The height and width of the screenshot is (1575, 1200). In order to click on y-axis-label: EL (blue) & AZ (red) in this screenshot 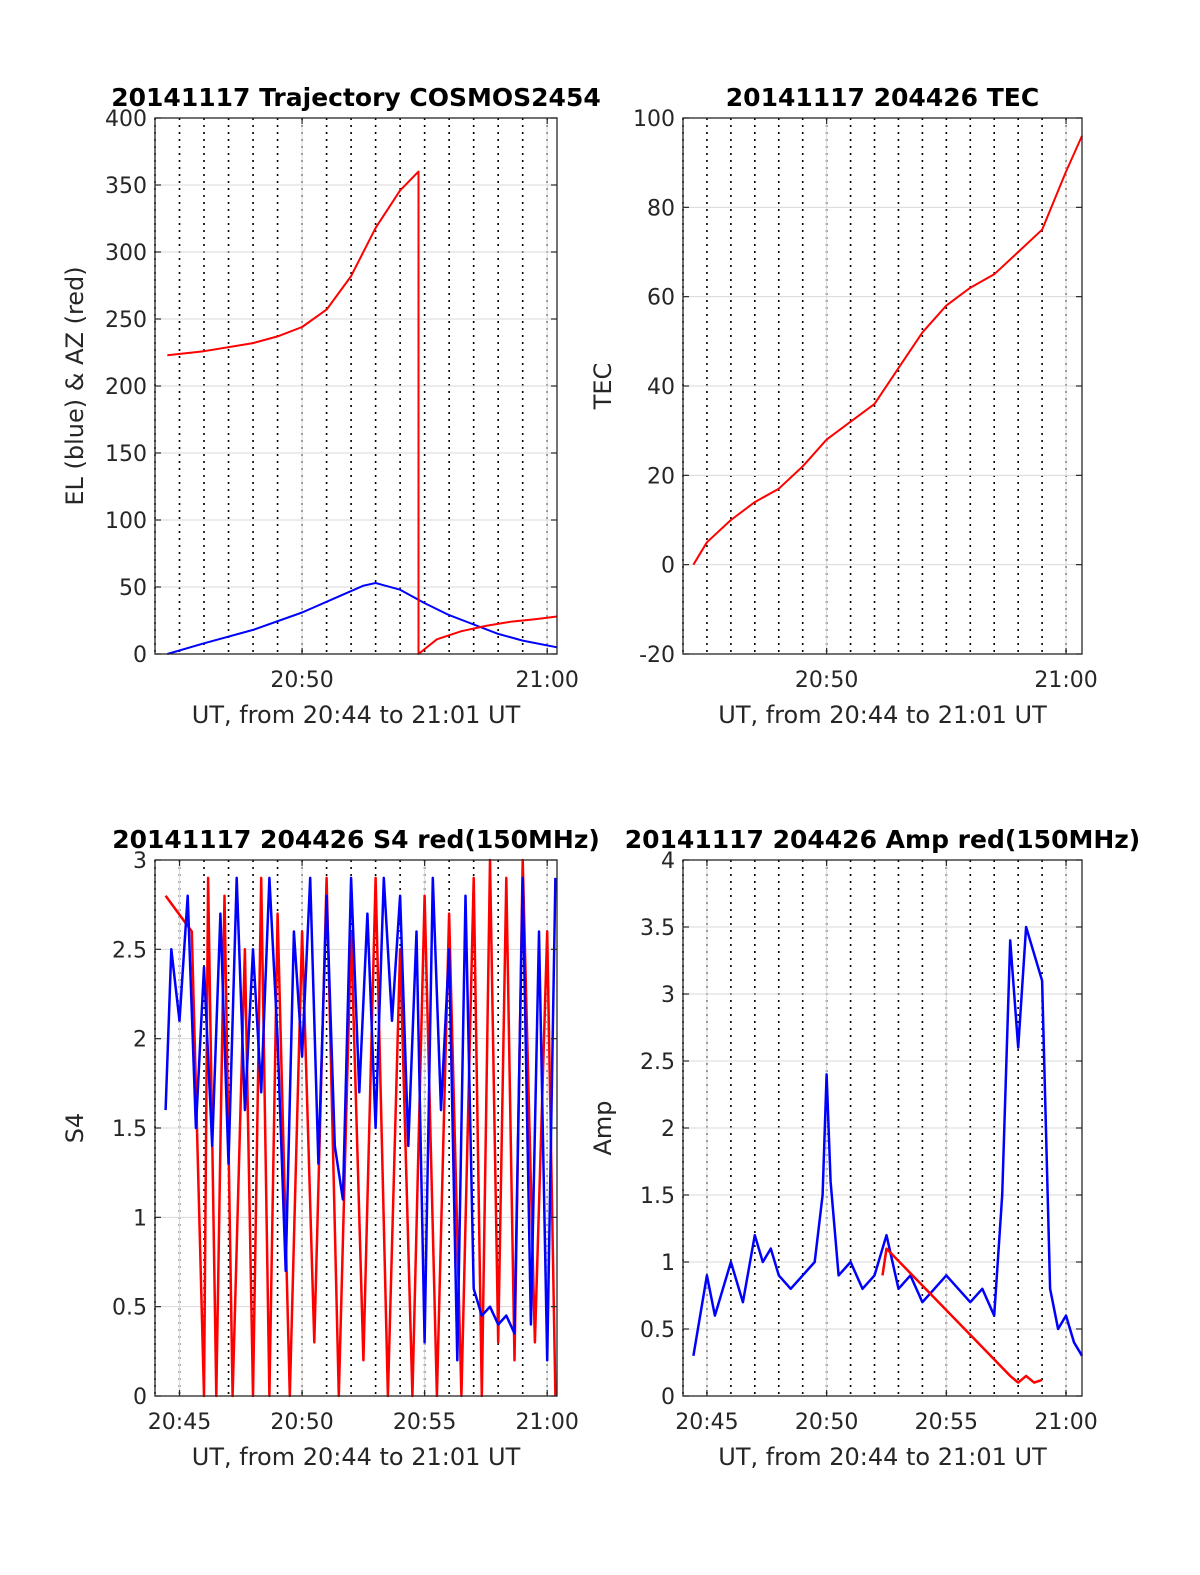, I will do `click(75, 385)`.